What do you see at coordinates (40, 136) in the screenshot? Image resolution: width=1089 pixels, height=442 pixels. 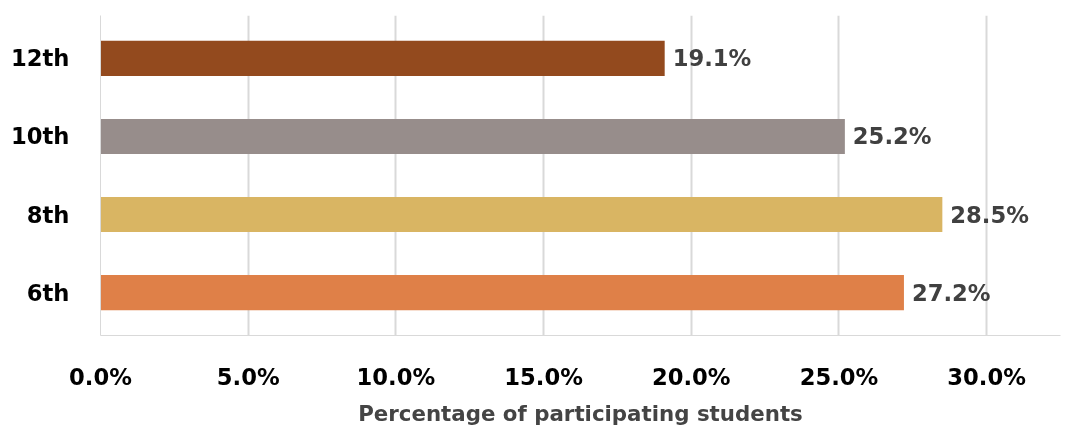 I see `y-tick-label: 10th` at bounding box center [40, 136].